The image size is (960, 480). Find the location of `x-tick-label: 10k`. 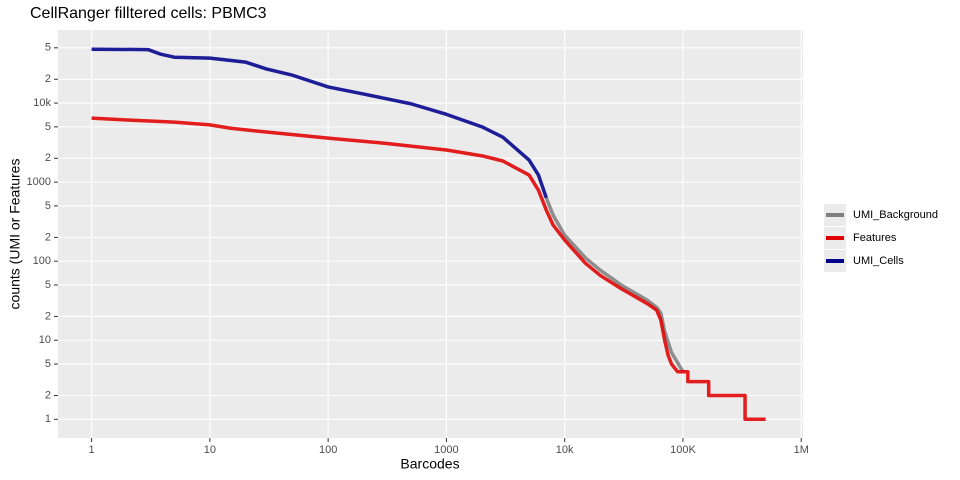

x-tick-label: 10k is located at coordinates (565, 450).